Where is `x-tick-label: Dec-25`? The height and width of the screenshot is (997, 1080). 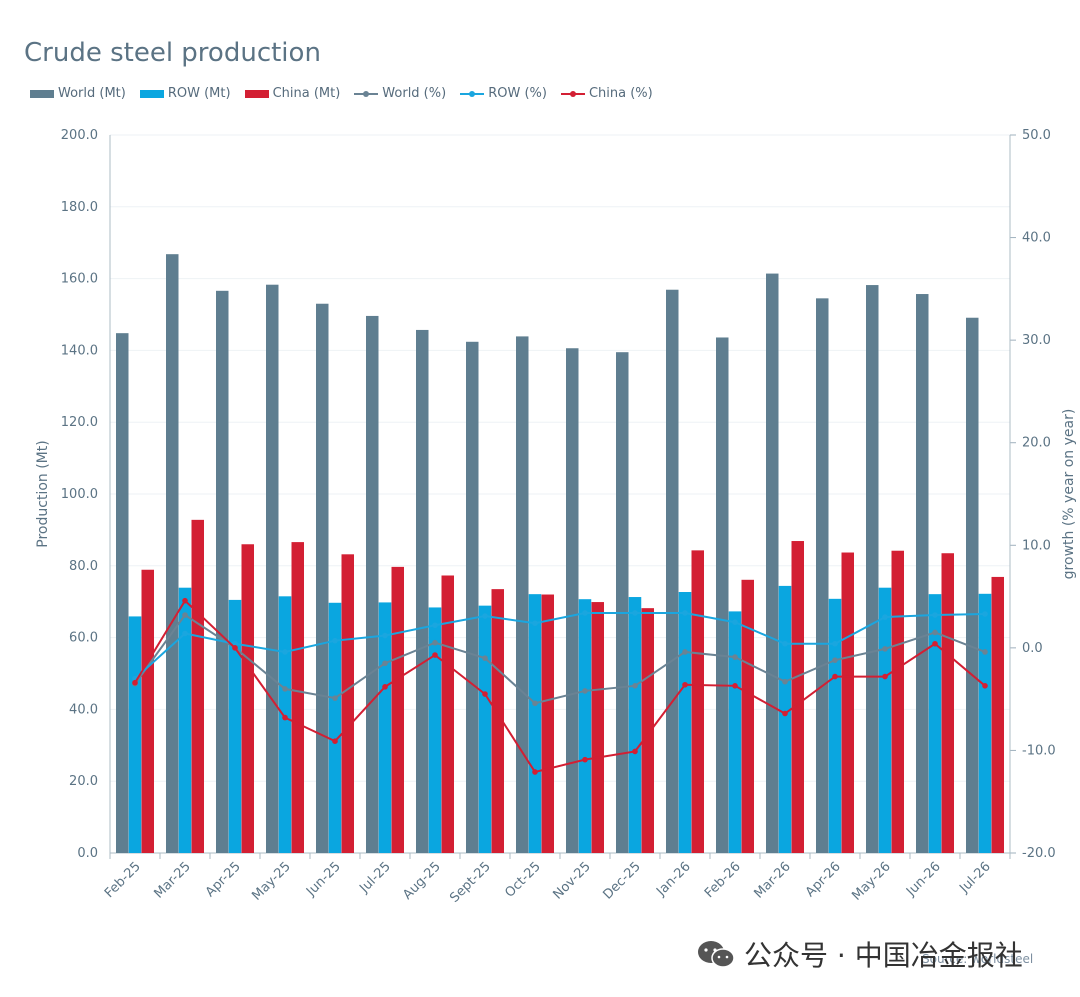
x-tick-label: Dec-25 is located at coordinates (621, 880).